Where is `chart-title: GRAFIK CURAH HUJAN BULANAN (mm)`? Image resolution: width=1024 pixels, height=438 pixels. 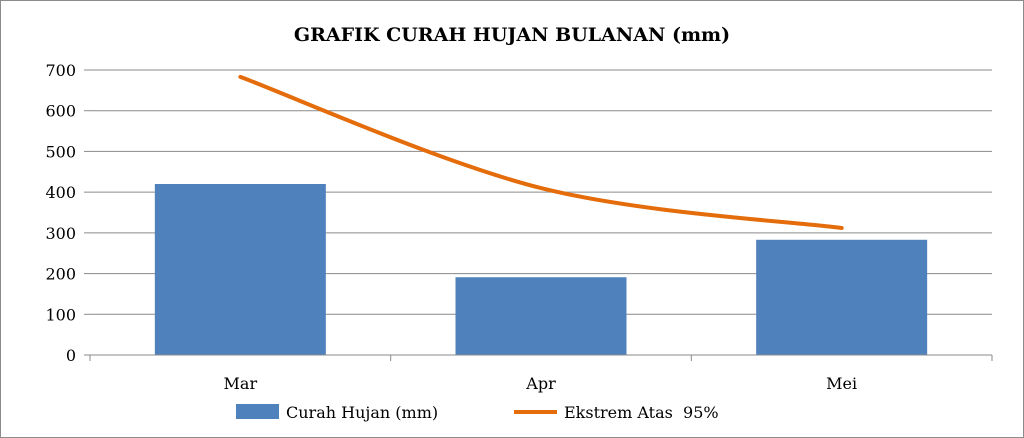 chart-title: GRAFIK CURAH HUJAN BULANAN (mm) is located at coordinates (512, 35).